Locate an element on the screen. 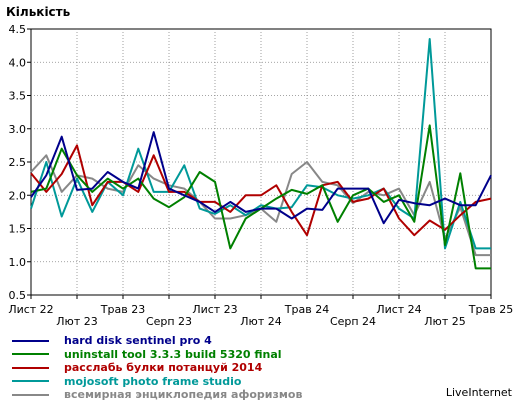  x-tick-label: Лют 23 is located at coordinates (76, 321).